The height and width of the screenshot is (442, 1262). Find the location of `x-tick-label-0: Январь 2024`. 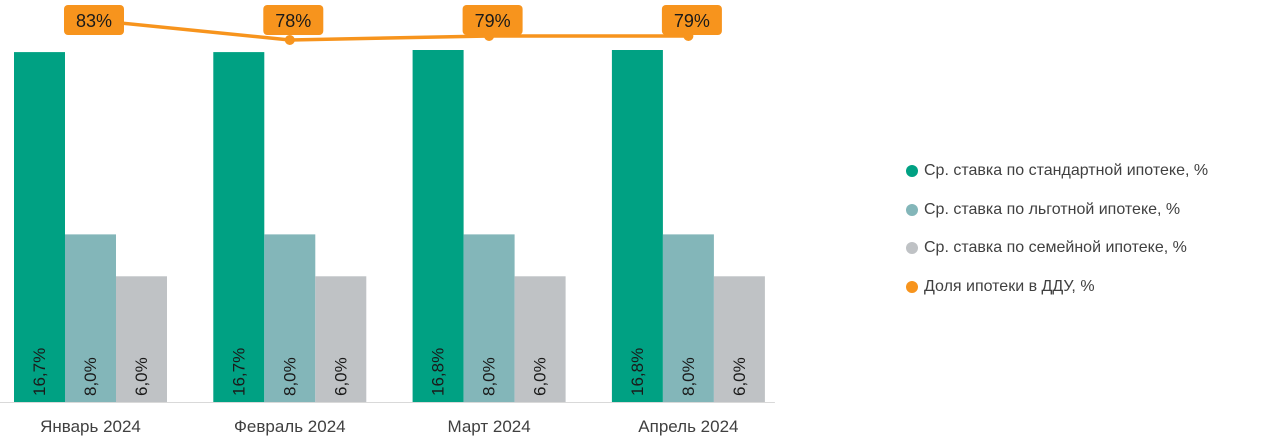

x-tick-label-0: Январь 2024 is located at coordinates (90, 426).